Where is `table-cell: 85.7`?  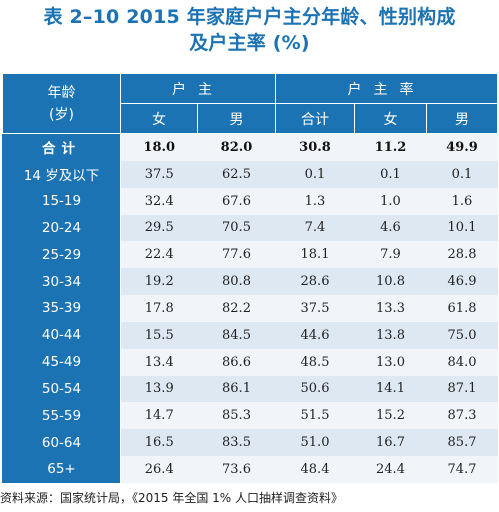
table-cell: 85.7 is located at coordinates (462, 442).